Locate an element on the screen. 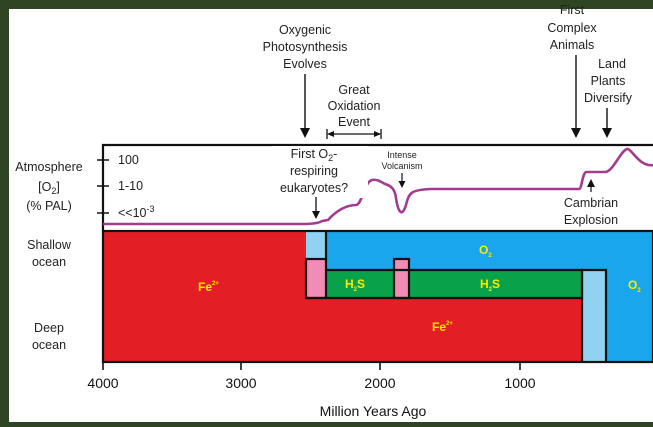  arrow-right-icon is located at coordinates (377, 134).